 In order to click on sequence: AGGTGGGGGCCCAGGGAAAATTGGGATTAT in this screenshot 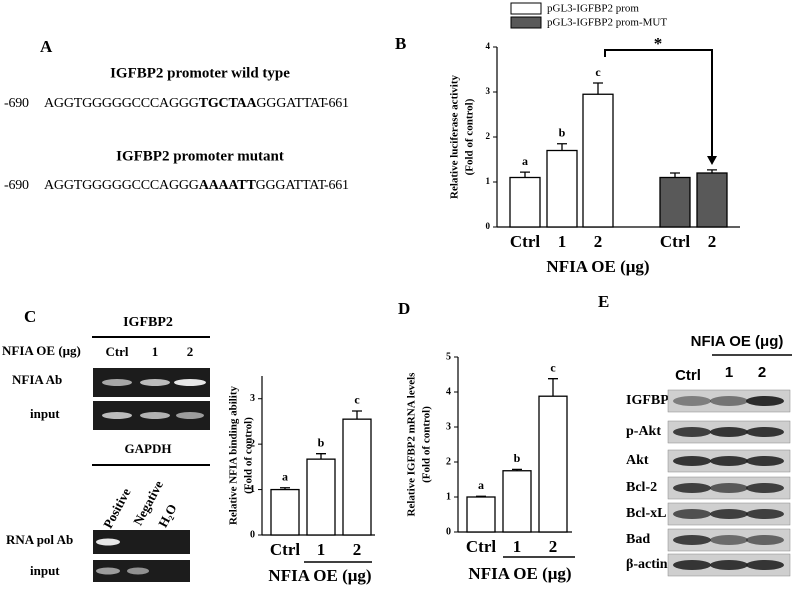, I will do `click(185, 185)`.